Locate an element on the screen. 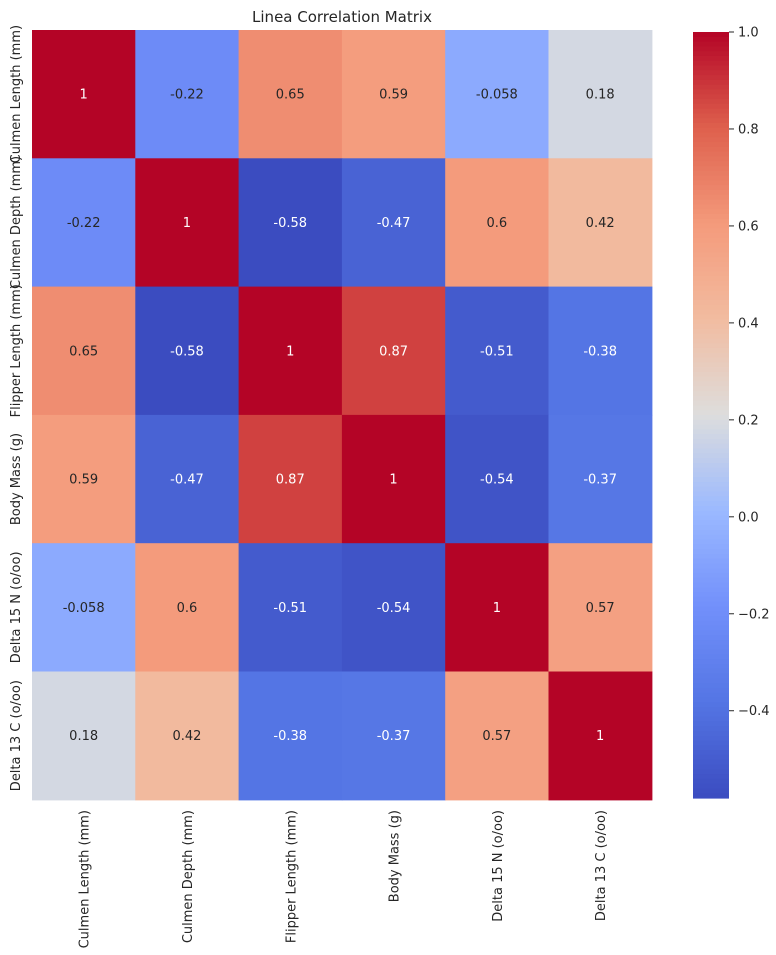 This screenshot has height=955, width=776. cell-annotation: 0.42 is located at coordinates (600, 223).